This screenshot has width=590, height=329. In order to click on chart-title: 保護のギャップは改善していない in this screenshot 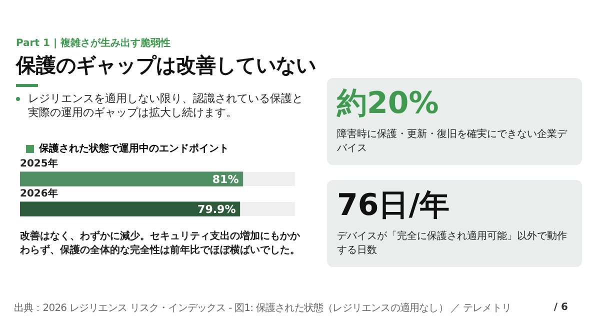, I will do `click(166, 65)`.